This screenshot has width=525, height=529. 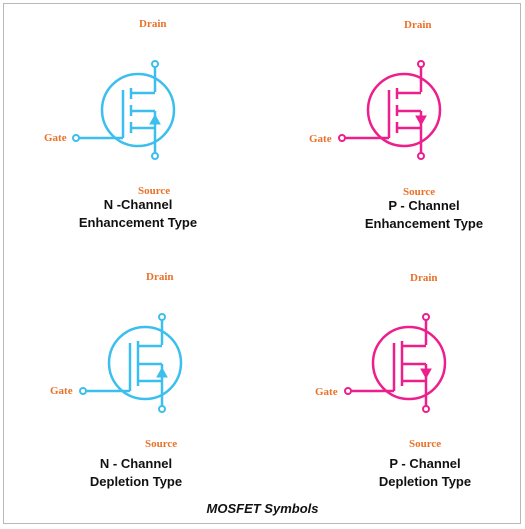 What do you see at coordinates (425, 473) in the screenshot?
I see `p-dep-caption: P - Channel Depletion Type` at bounding box center [425, 473].